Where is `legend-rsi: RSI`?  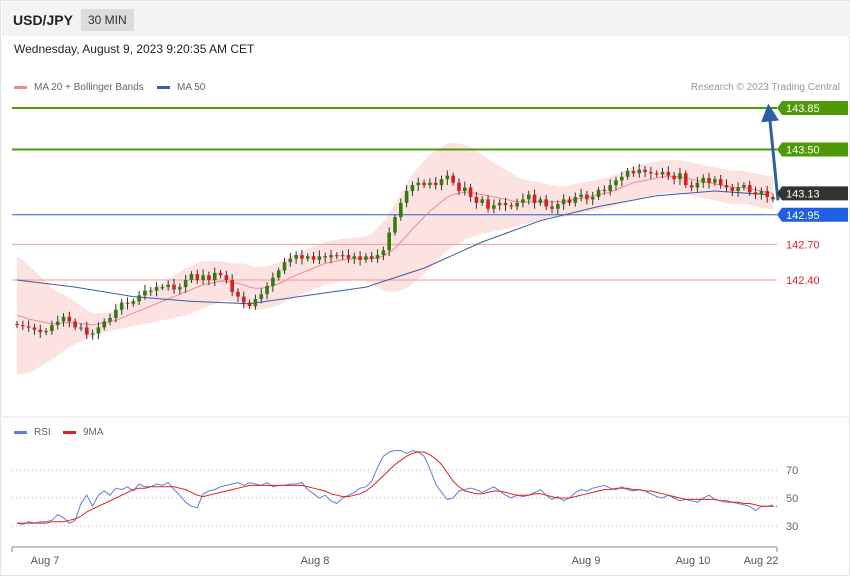 legend-rsi: RSI is located at coordinates (32, 432).